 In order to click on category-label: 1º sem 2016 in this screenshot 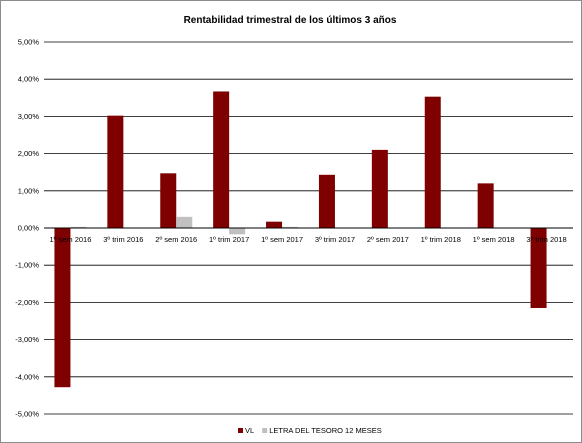, I will do `click(70, 239)`.